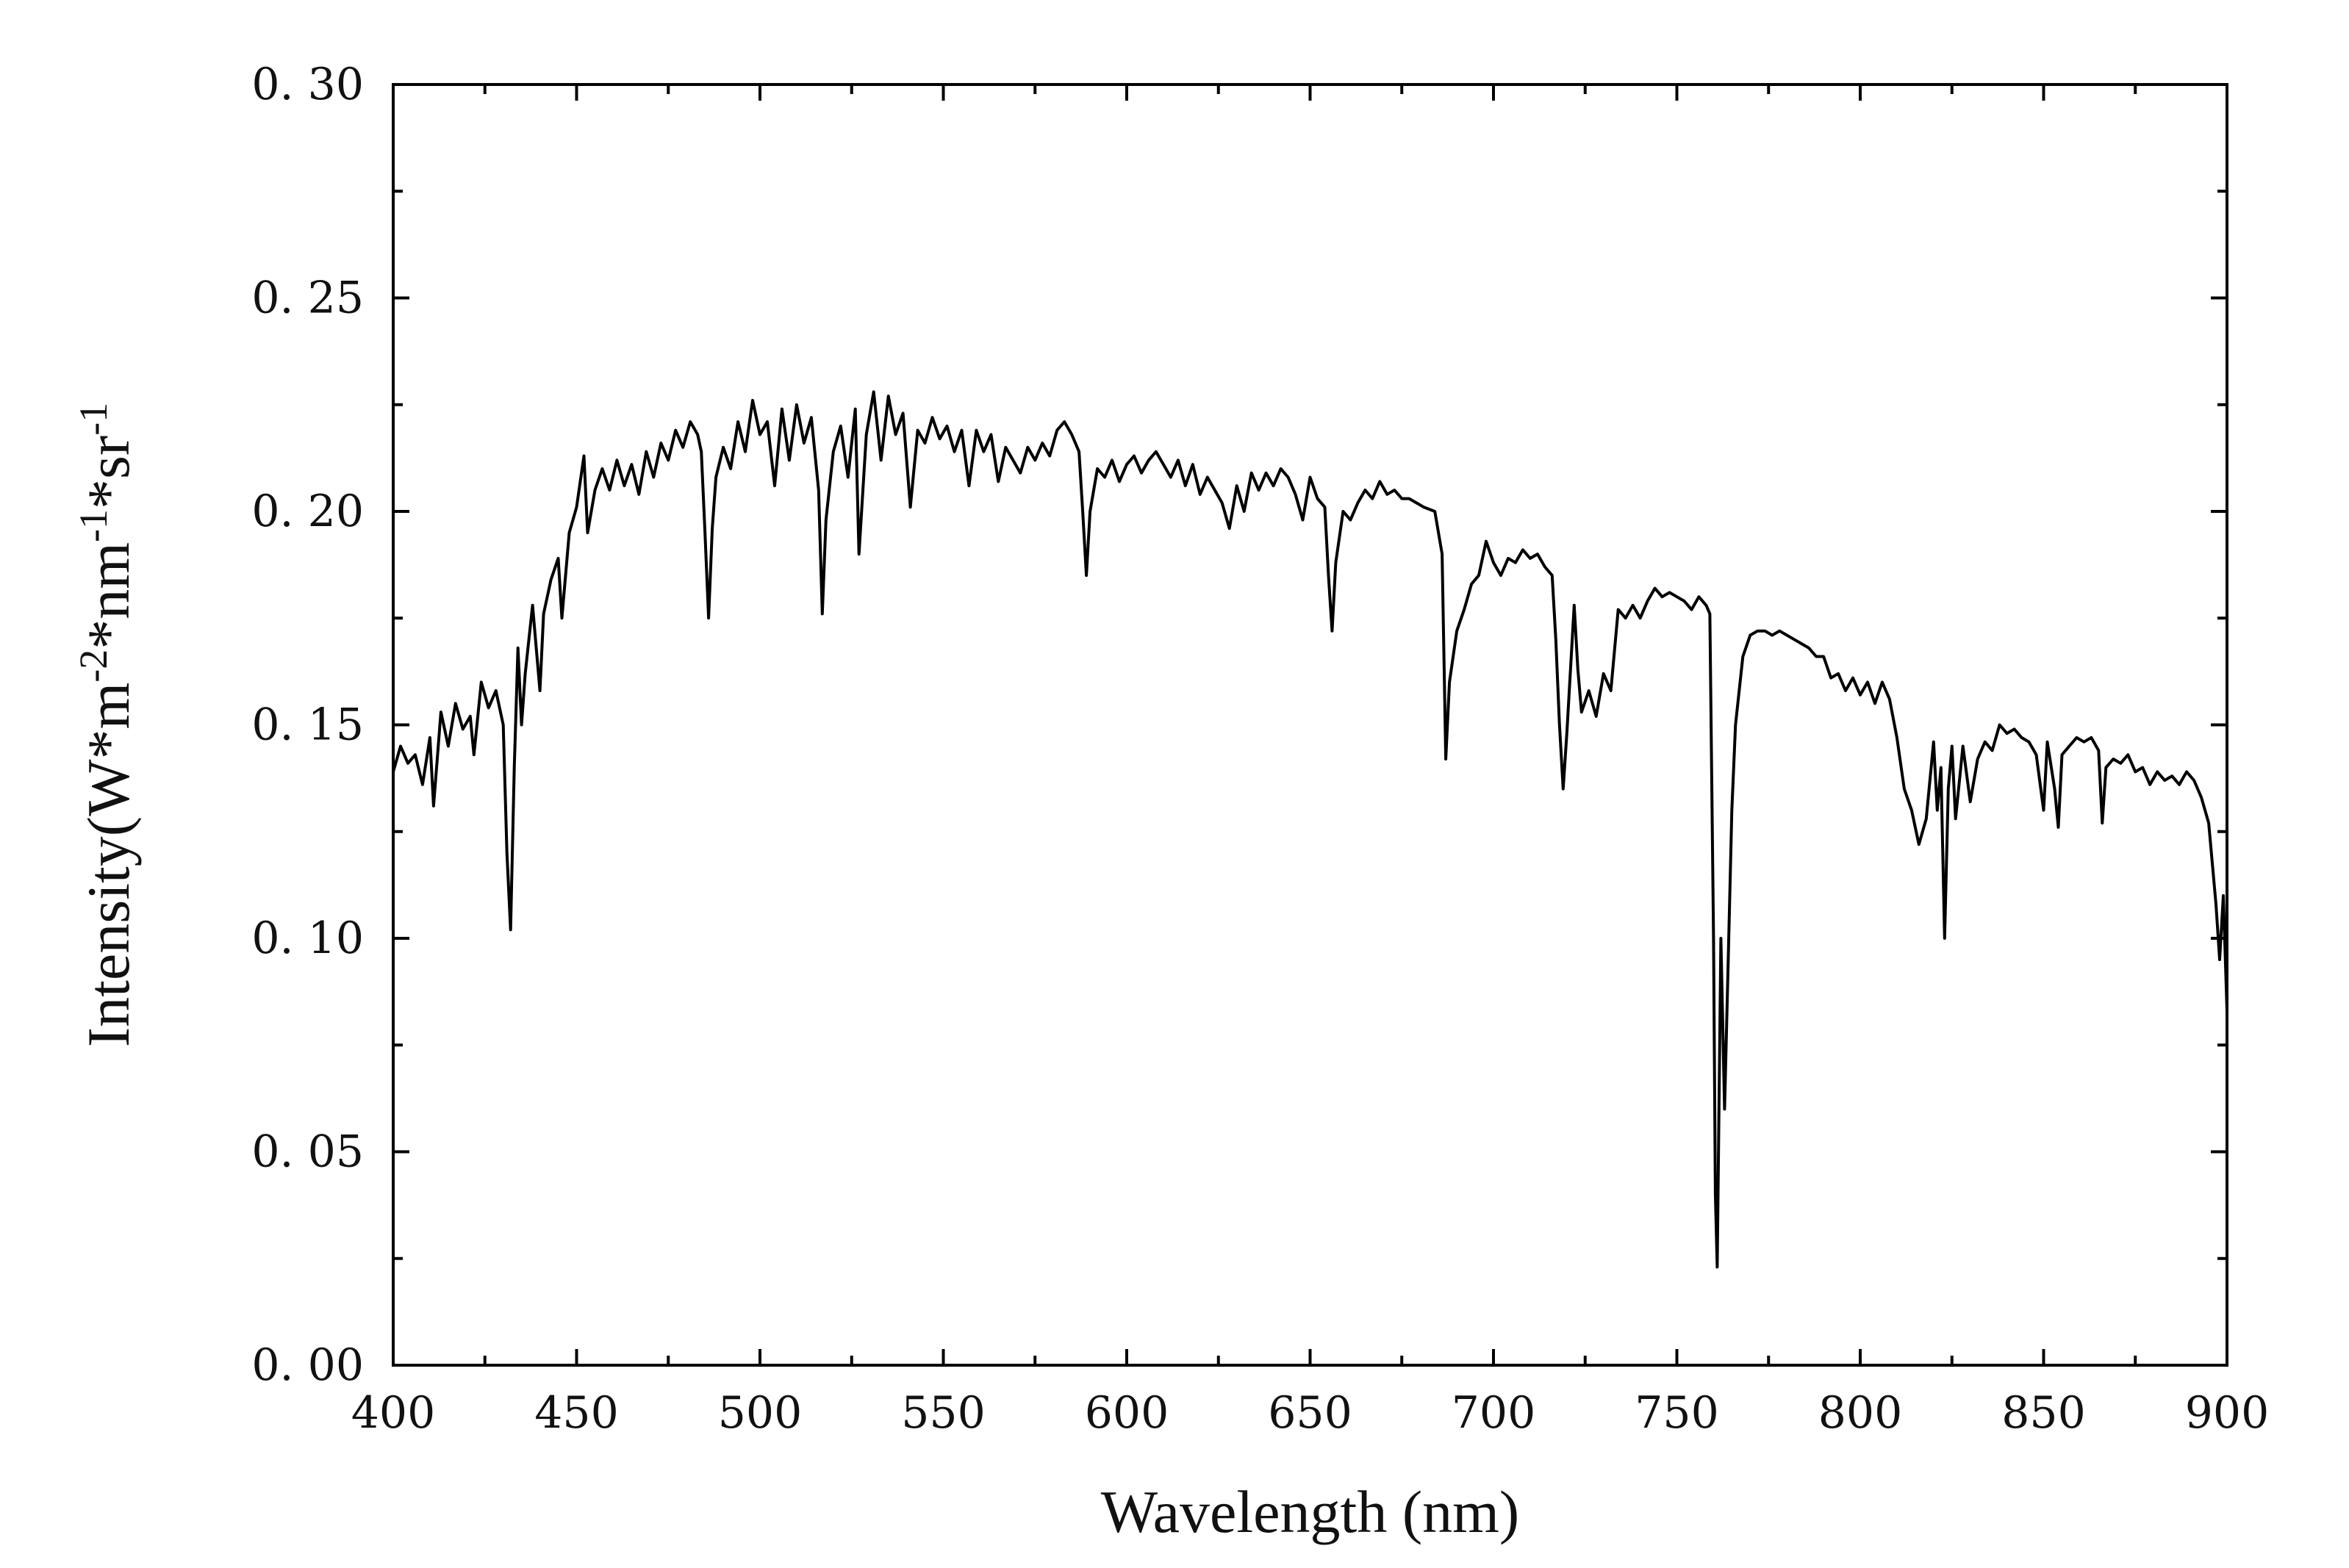 The width and height of the screenshot is (2349, 1568). What do you see at coordinates (108, 596) in the screenshot?
I see `y-axis-title-text: *nm` at bounding box center [108, 596].